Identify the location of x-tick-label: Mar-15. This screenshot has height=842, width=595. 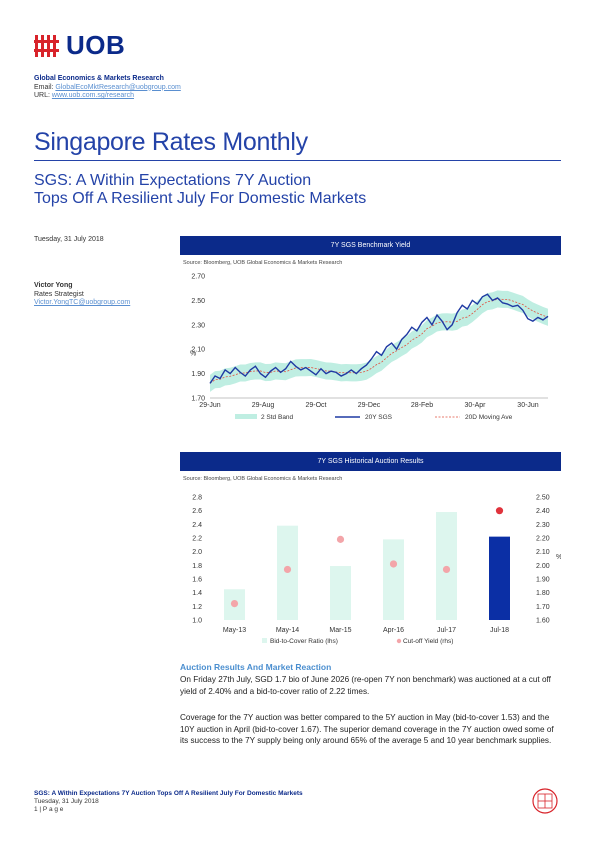
(340, 630).